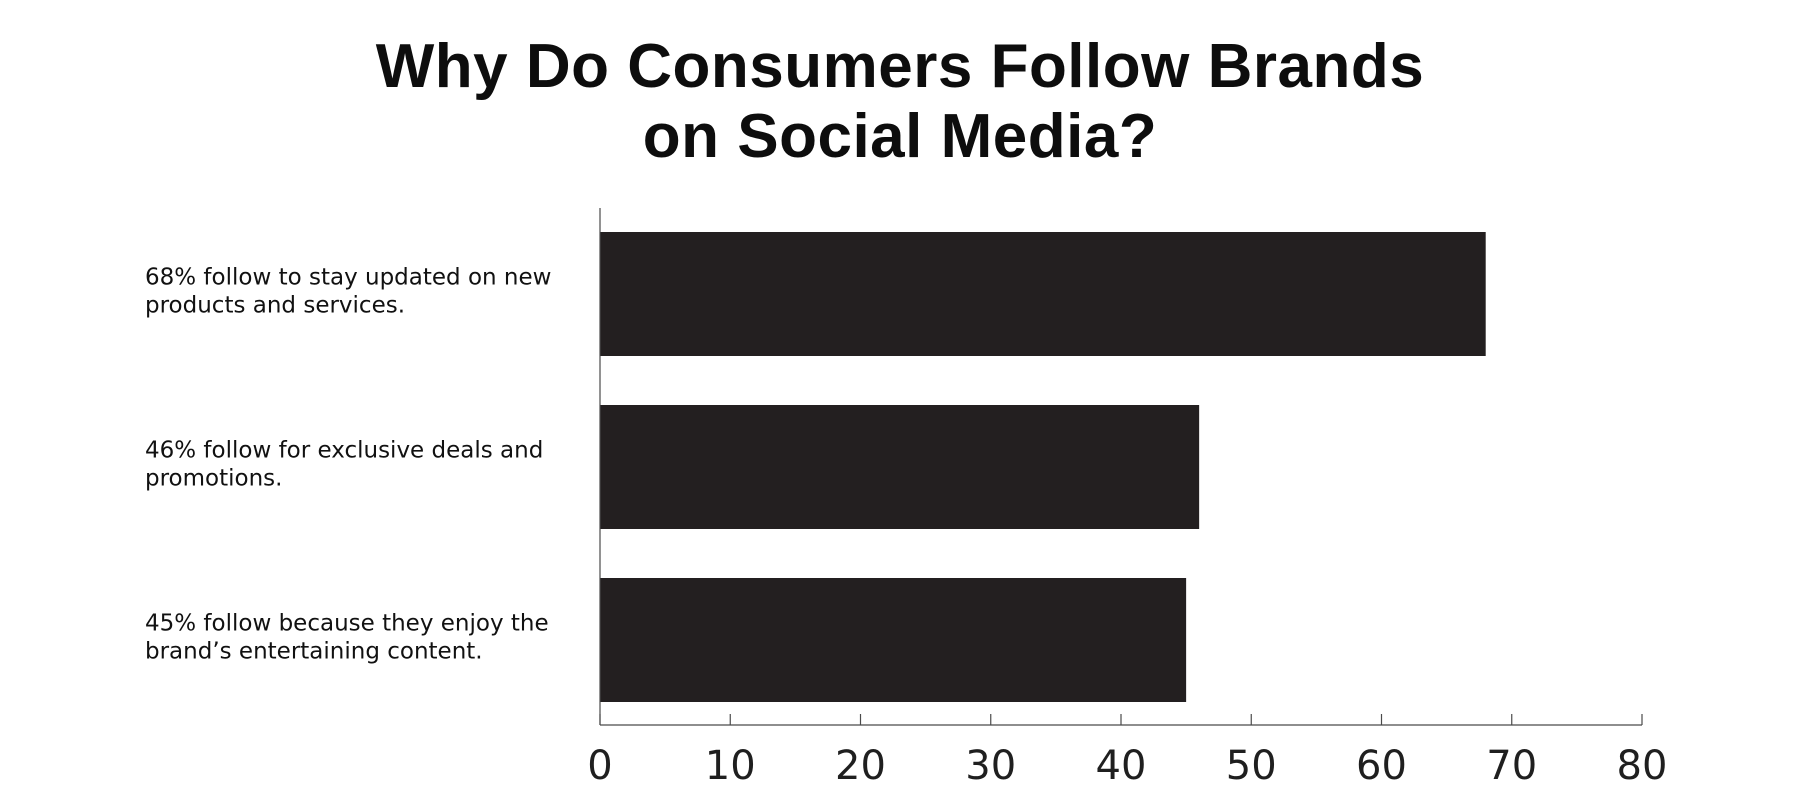 This screenshot has width=1800, height=800. Describe the element at coordinates (599, 766) in the screenshot. I see `x-tick-label-0: 0` at that location.